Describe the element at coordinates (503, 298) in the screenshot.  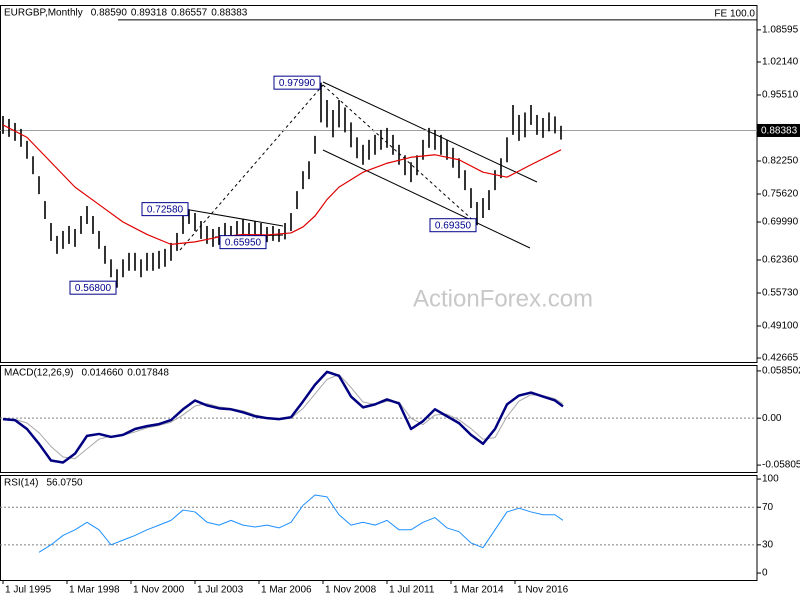
I see `watermark: ActionForex.com` at that location.